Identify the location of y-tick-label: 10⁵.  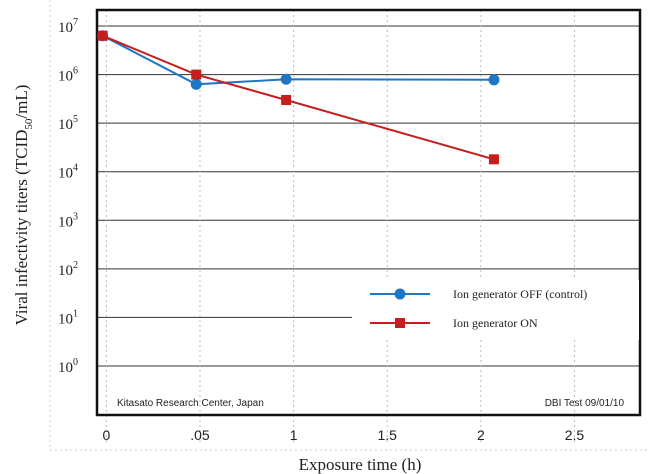
(68, 123).